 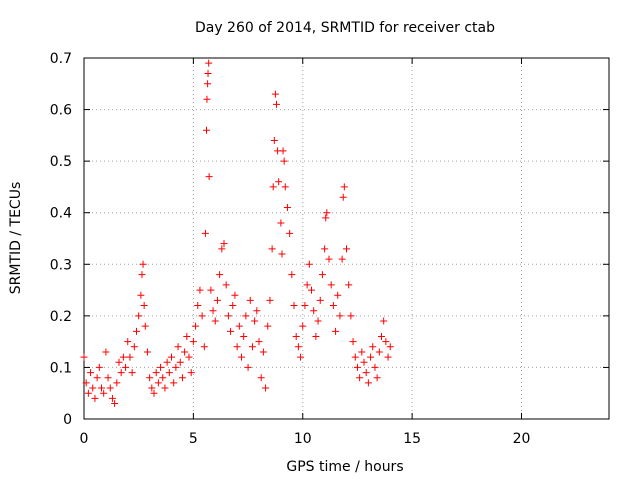 I want to click on y-tick-label: 0.5, so click(x=61, y=162).